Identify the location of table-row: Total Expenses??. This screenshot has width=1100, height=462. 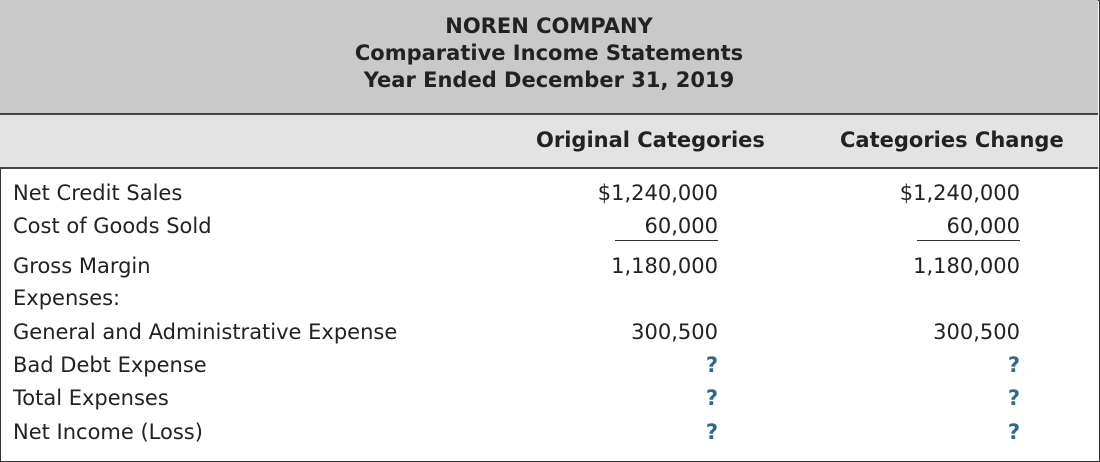
(549, 401).